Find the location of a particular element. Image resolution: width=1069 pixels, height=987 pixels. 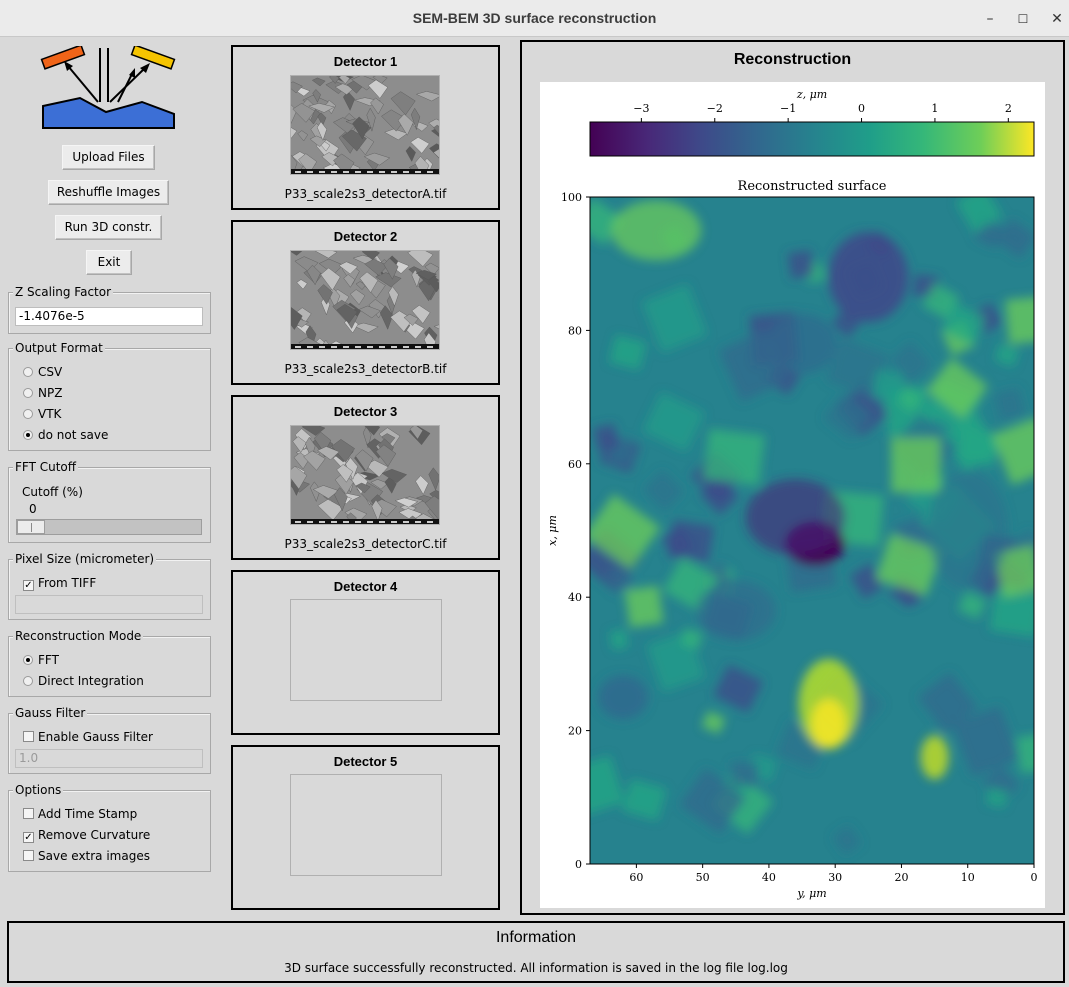

output-vtk-radio: VTK is located at coordinates (42, 414).